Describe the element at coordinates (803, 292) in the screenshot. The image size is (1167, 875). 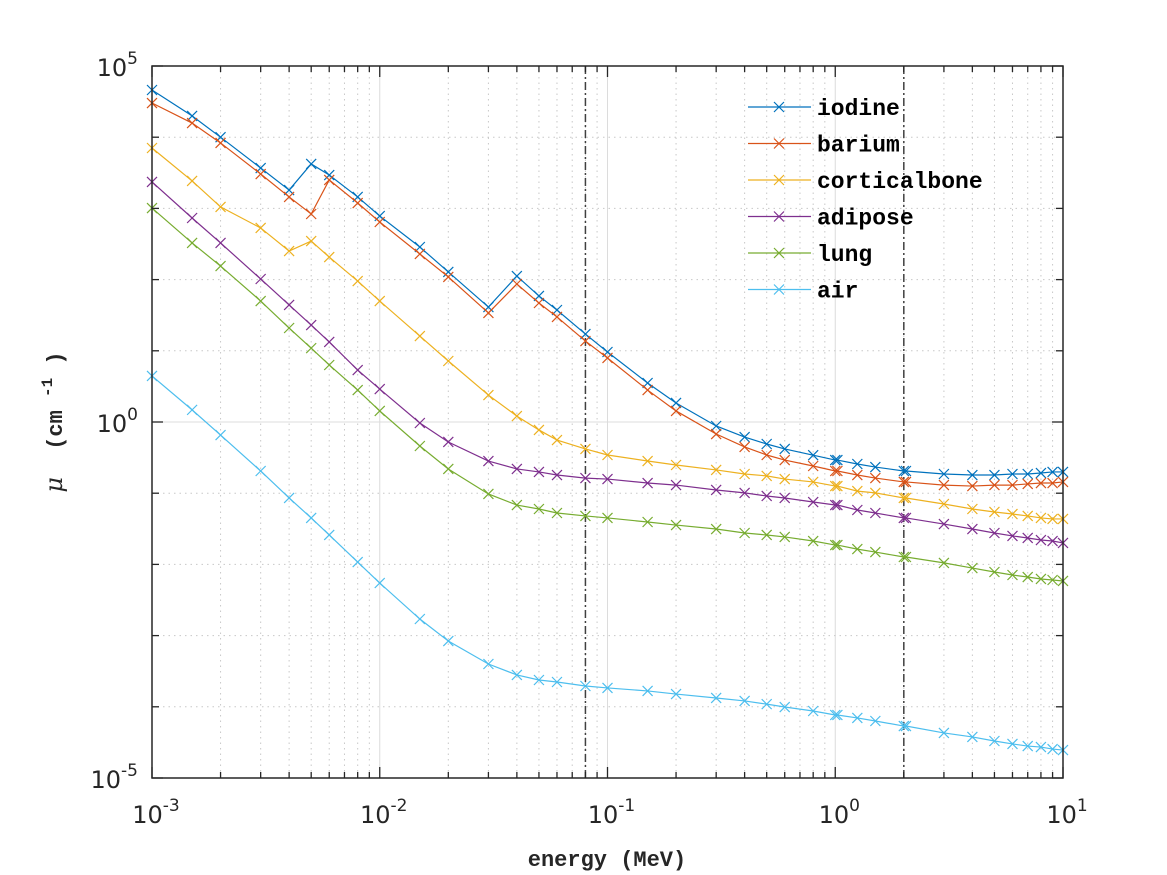
I see `legend-item-air: air` at that location.